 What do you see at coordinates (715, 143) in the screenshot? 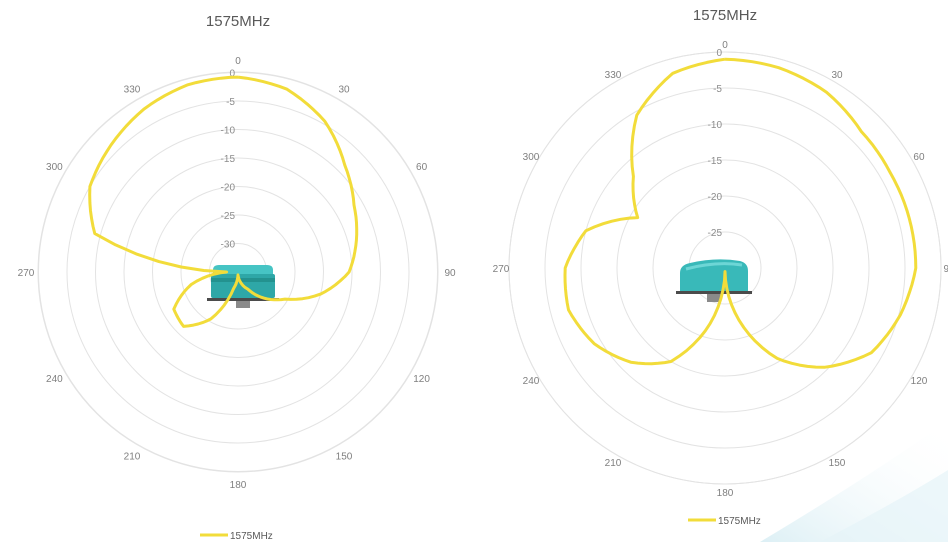
I see `radial-tick-labels: -25 -20 -15 -10 -5 0` at bounding box center [715, 143].